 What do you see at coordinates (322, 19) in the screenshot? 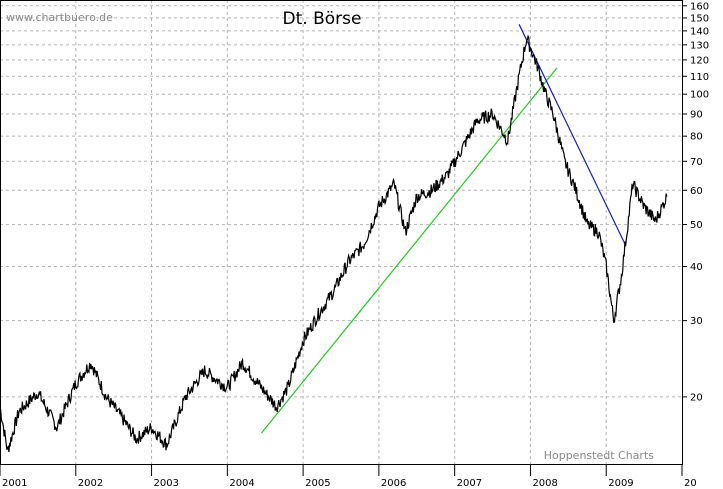
I see `chart-title: Dt. Börse` at bounding box center [322, 19].